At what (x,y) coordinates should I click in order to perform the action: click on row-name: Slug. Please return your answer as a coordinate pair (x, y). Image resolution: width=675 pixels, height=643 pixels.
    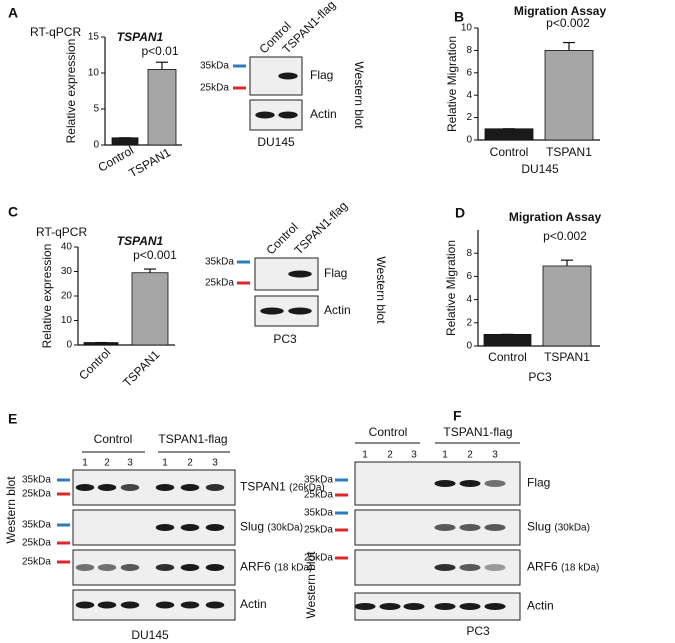
    Looking at the image, I should click on (252, 527).